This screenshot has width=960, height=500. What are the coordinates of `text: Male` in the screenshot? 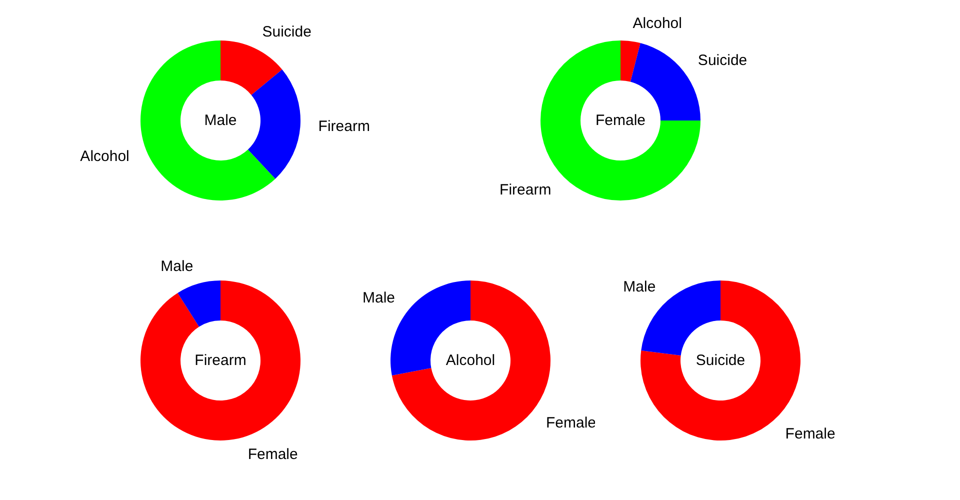 It's located at (220, 120).